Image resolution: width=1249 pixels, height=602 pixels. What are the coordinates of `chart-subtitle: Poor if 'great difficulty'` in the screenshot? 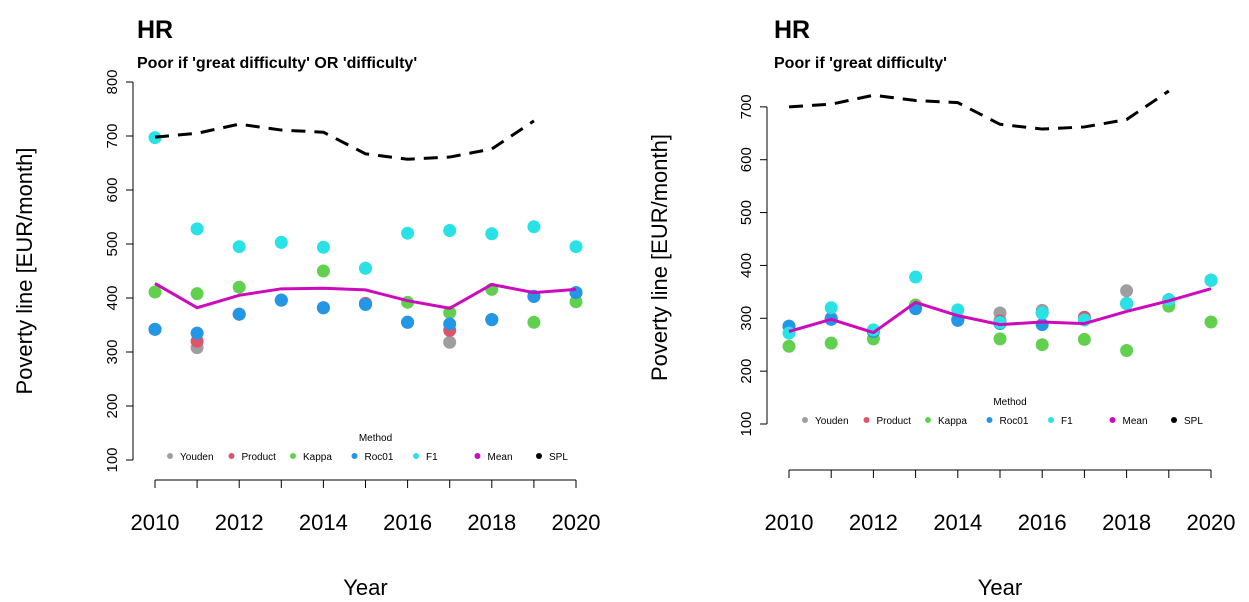 It's located at (860, 63).